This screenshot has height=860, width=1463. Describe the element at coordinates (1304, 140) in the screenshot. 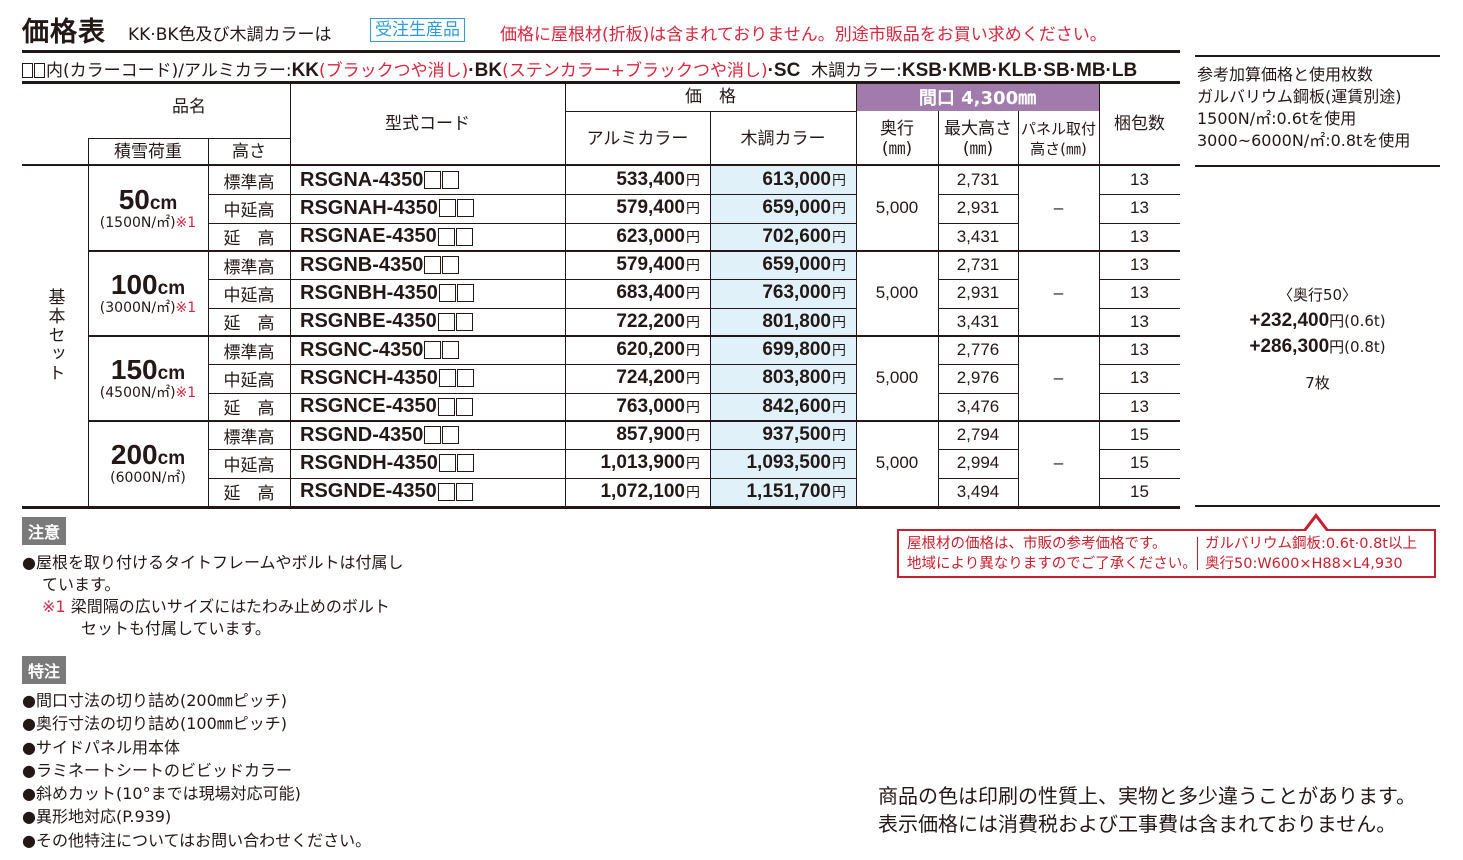

I see `reference-line: 3000~6000N/㎡:0.8tを使用` at that location.